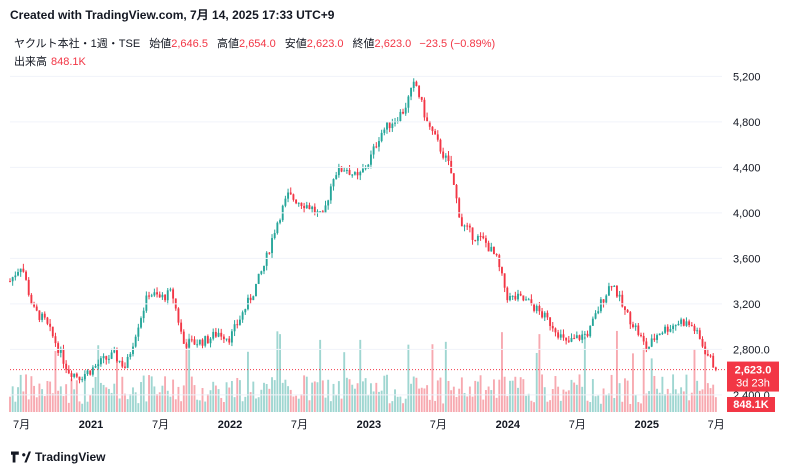 The image size is (793, 475). I want to click on open-label: 始値, so click(160, 44).